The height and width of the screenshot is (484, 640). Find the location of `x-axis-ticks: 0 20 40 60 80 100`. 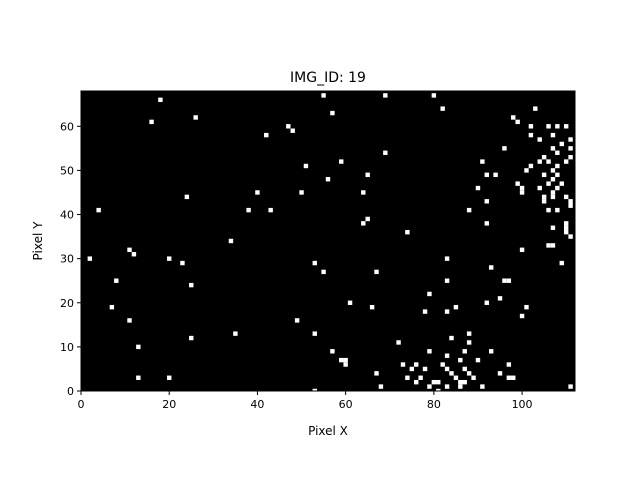

x-axis-ticks: 0 20 40 60 80 100 is located at coordinates (305, 401).